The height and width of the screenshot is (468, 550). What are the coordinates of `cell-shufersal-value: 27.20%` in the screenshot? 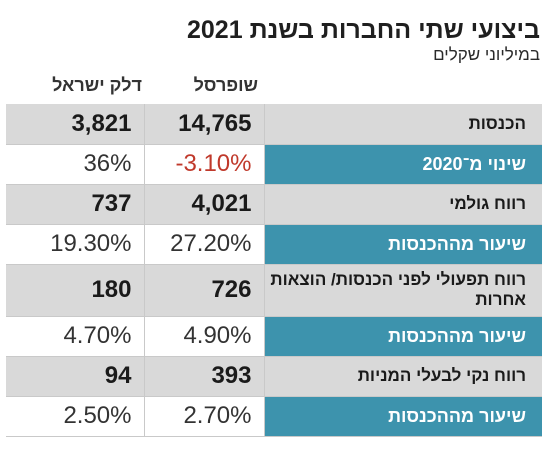 It's located at (204, 244).